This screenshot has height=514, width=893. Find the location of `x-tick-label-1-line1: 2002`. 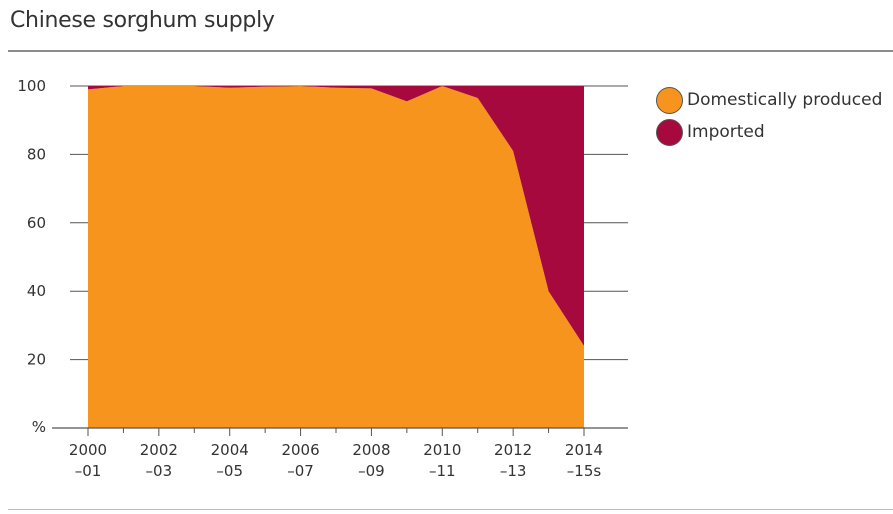

x-tick-label-1-line1: 2002 is located at coordinates (159, 450).